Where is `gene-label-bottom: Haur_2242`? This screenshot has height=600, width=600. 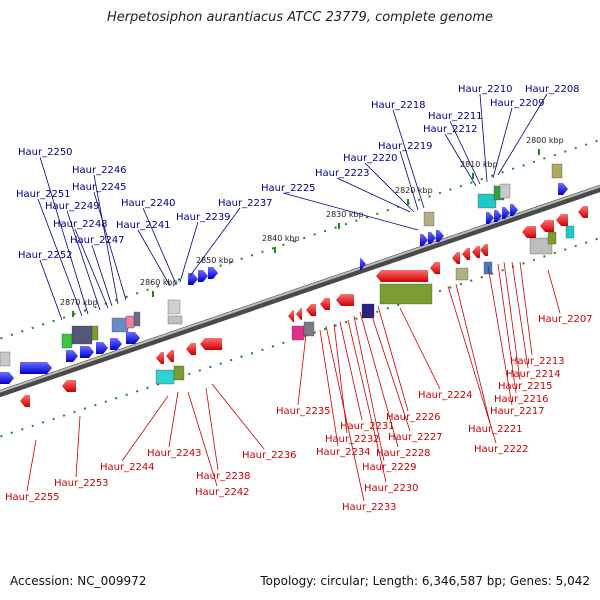 gene-label-bottom: Haur_2242 is located at coordinates (222, 492).